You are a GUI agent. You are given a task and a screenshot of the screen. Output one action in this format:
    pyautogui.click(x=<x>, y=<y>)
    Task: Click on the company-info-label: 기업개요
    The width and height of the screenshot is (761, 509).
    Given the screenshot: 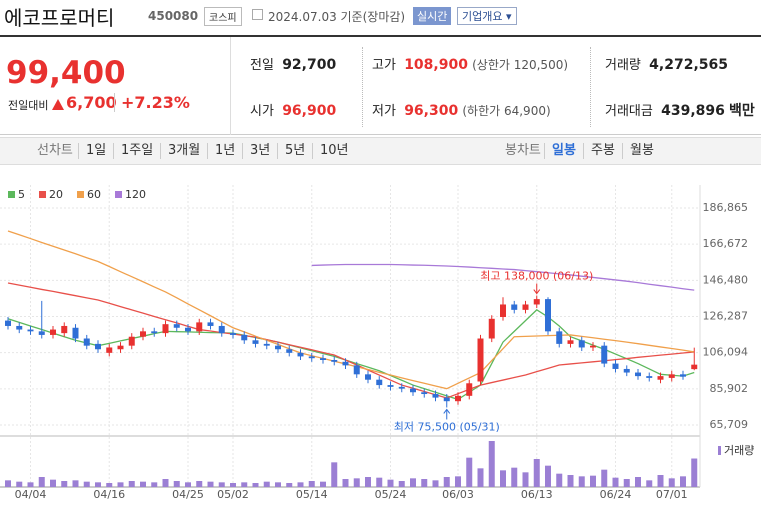 What is the action you would take?
    pyautogui.click(x=482, y=16)
    